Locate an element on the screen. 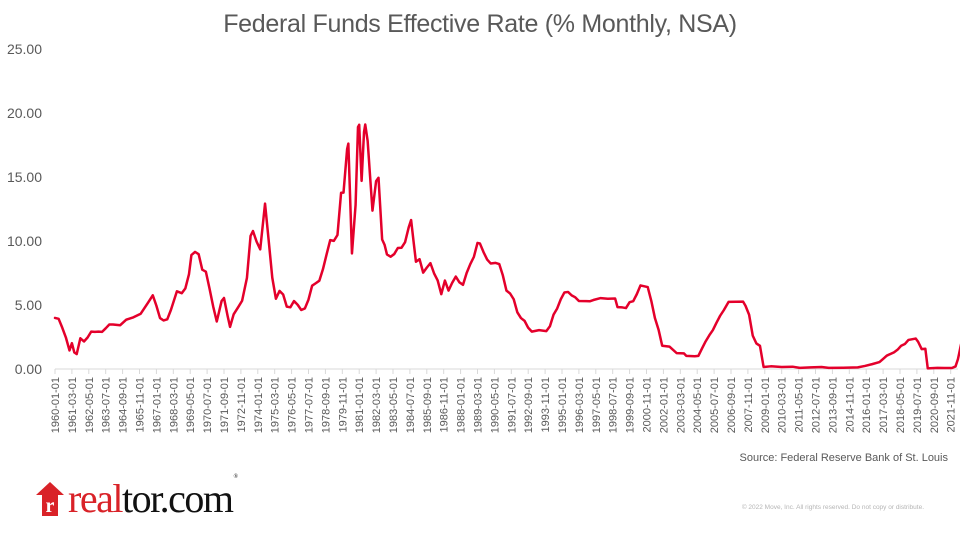  x-tick-label: 1999-09-01 is located at coordinates (631, 405).